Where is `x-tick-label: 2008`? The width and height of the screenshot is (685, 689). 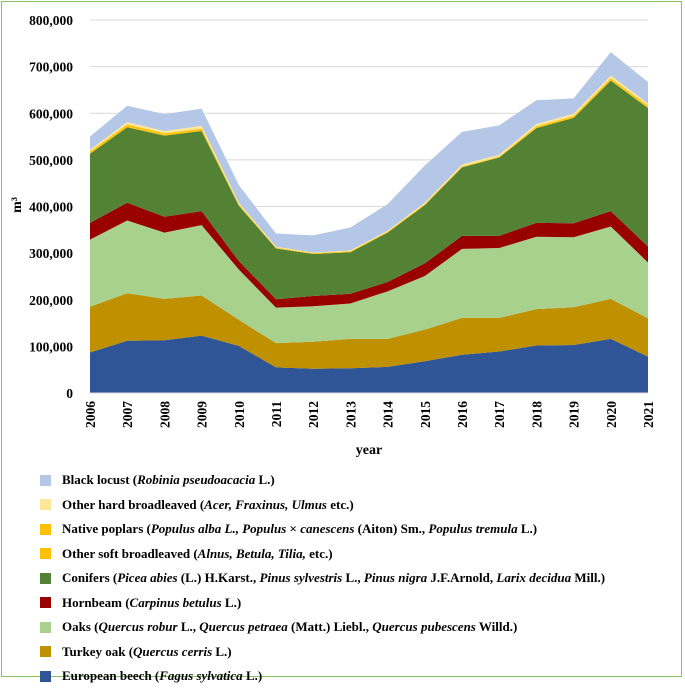 x-tick-label: 2008 is located at coordinates (164, 414).